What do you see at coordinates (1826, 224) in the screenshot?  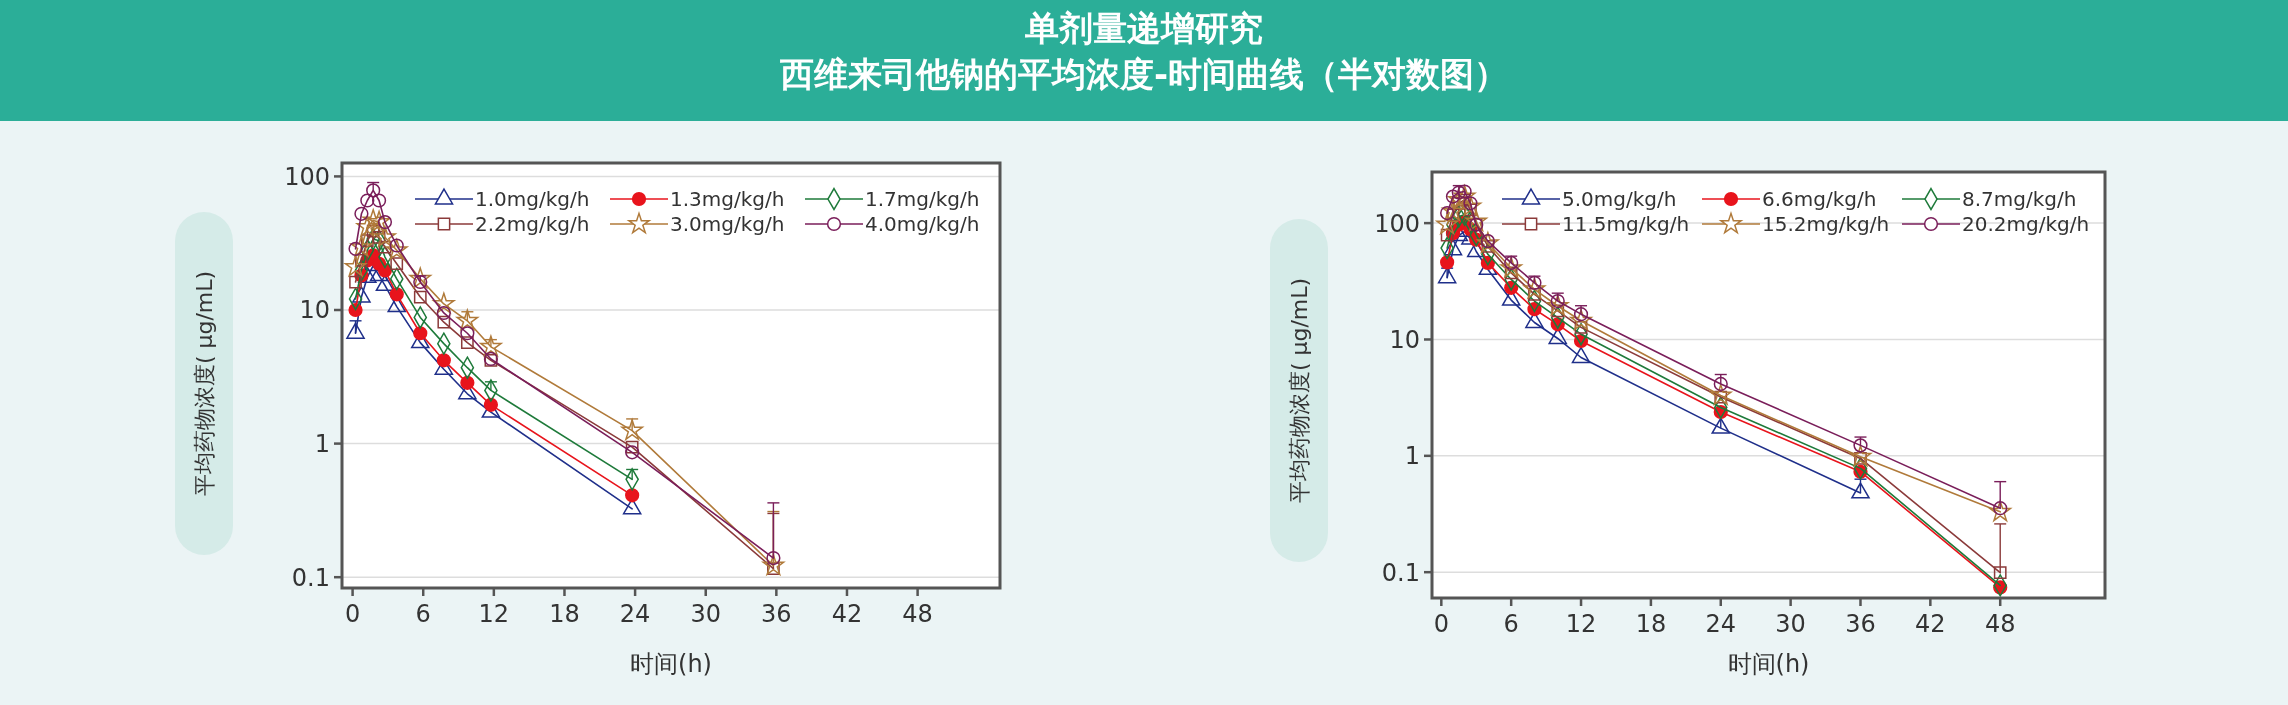 I see `legend-label: 15.2mg/kg/h` at bounding box center [1826, 224].